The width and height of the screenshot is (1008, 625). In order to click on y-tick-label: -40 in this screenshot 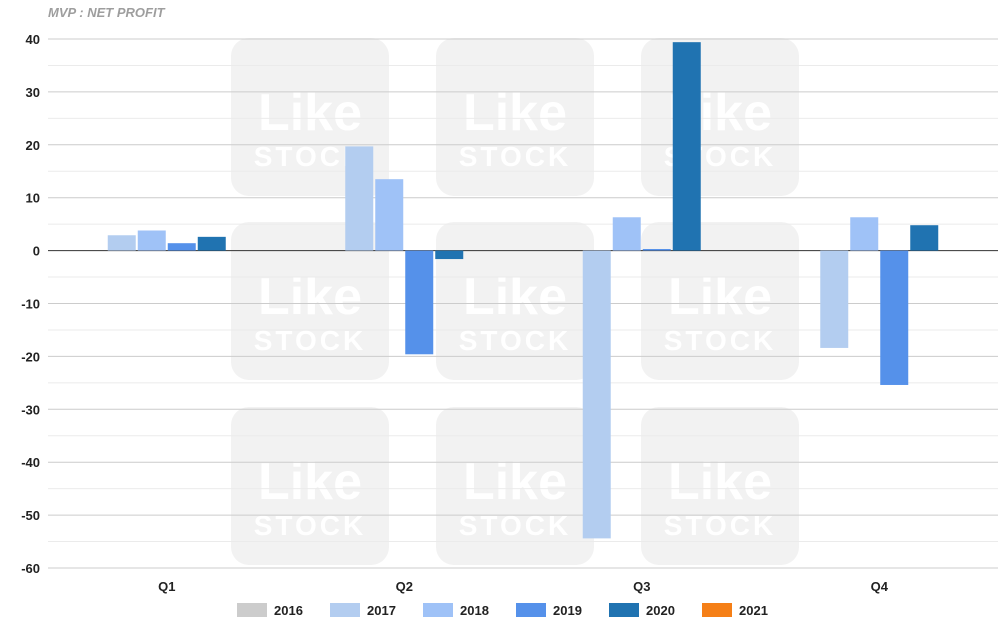, I will do `click(30, 462)`.